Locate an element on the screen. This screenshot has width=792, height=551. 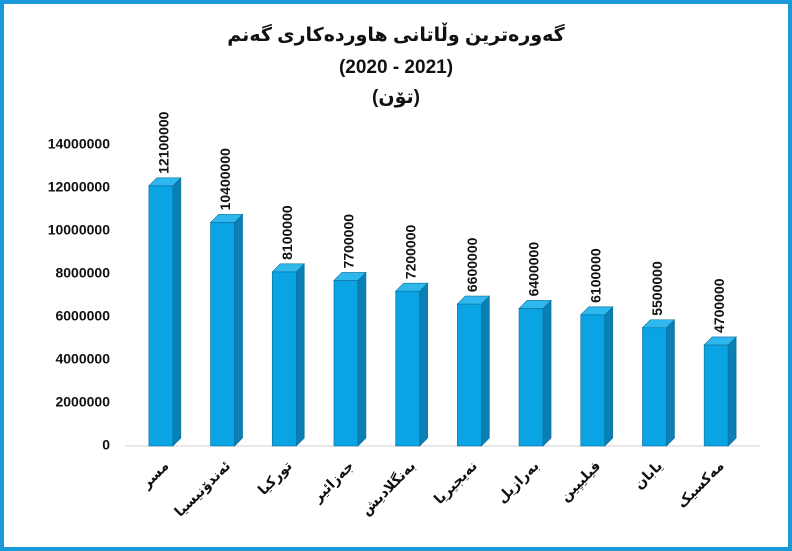
unit-label: (تۆن) is located at coordinates (396, 97).